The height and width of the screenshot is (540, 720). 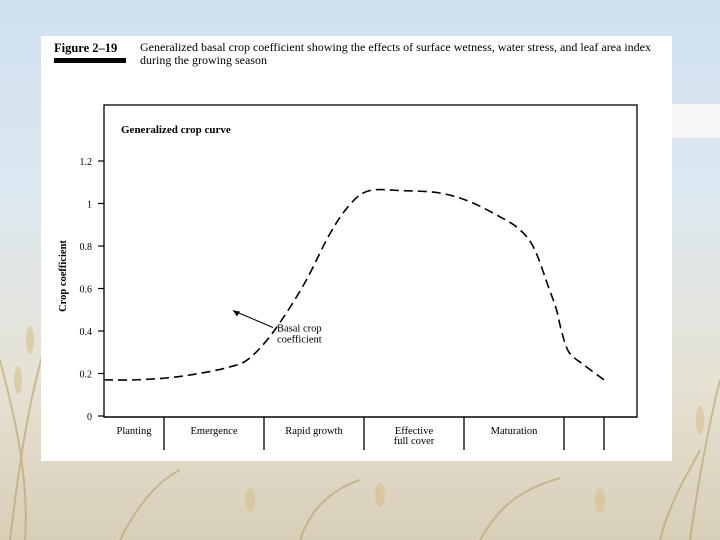 I want to click on stage-label: Planting, so click(x=134, y=431).